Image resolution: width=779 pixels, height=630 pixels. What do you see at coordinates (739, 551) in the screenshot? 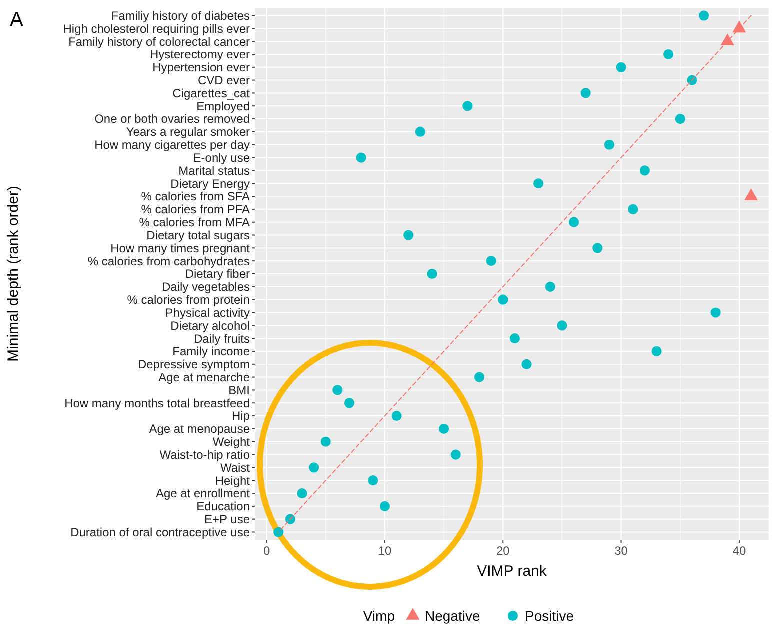
I see `x-tick-label: 40` at bounding box center [739, 551].